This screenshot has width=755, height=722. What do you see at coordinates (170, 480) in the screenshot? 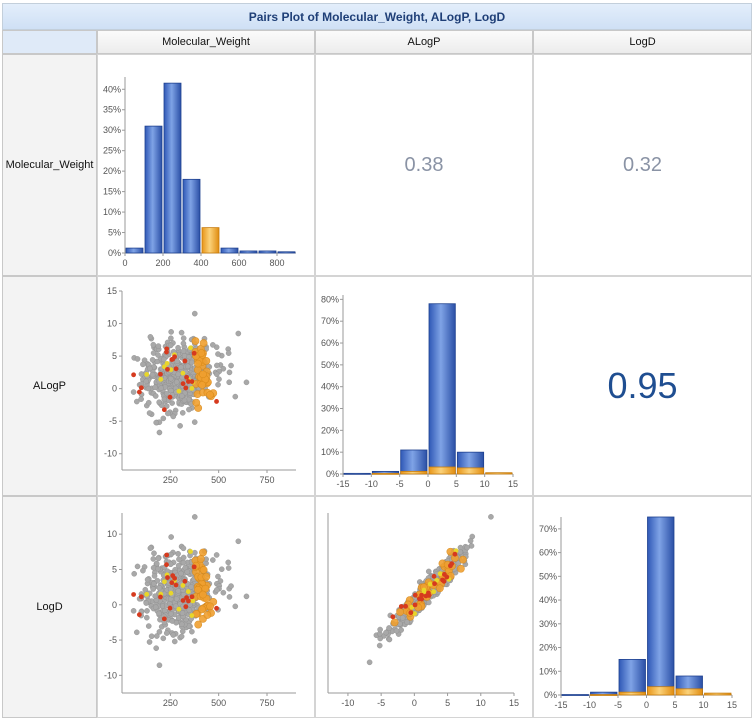
I see `x-tick-label: 250` at bounding box center [170, 480].